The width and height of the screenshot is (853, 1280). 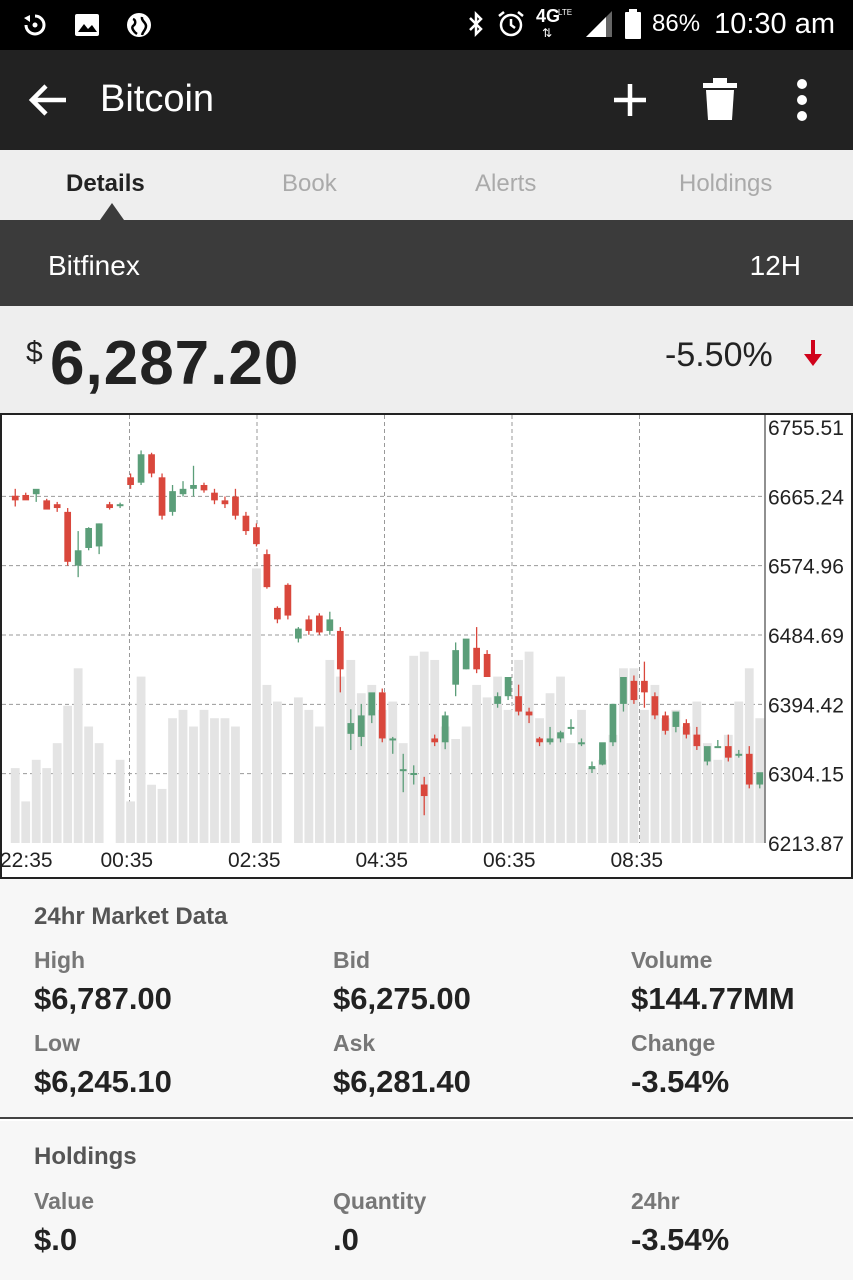 What do you see at coordinates (352, 960) in the screenshot?
I see `bid-label: Bid` at bounding box center [352, 960].